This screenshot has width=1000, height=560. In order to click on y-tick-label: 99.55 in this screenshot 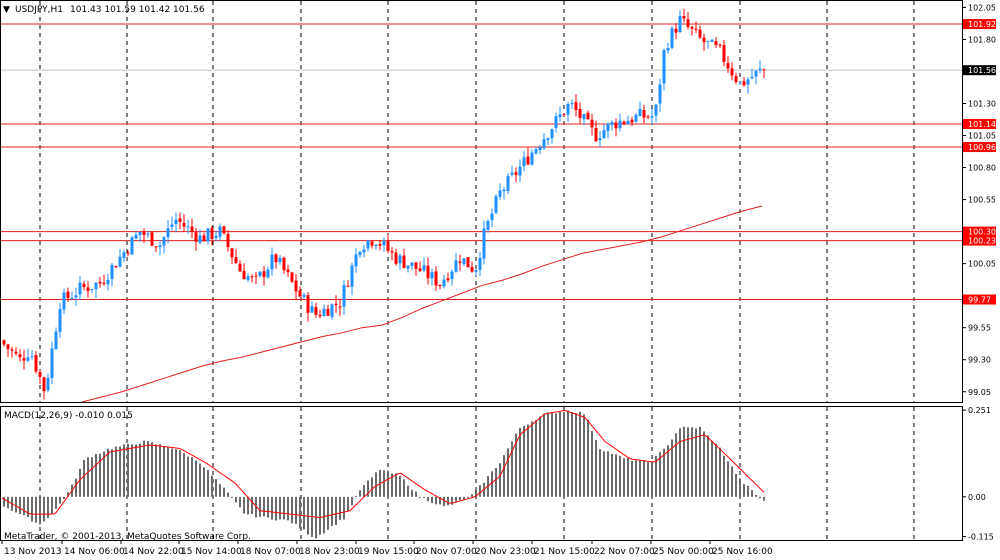, I will do `click(979, 328)`.